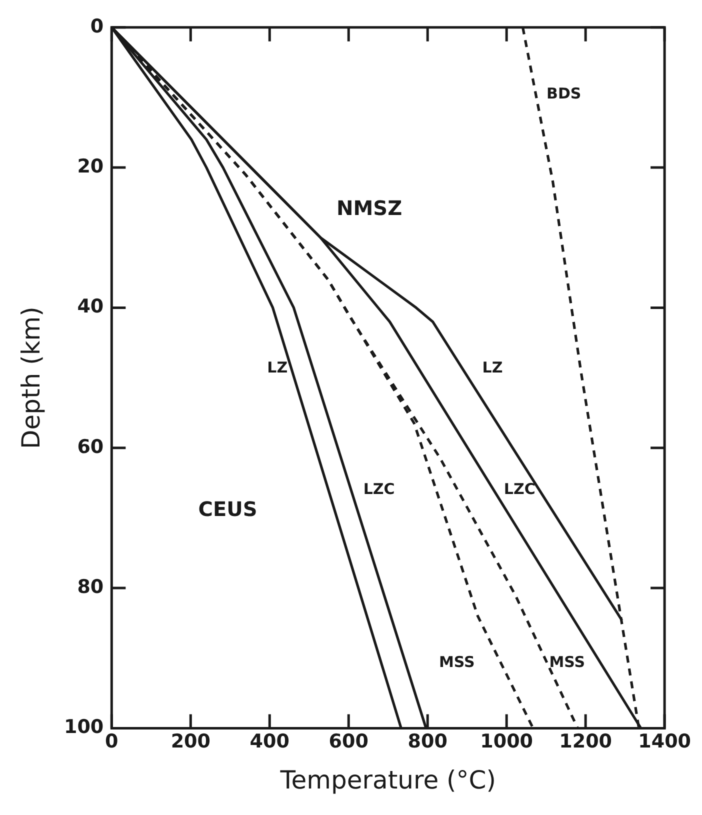  What do you see at coordinates (387, 780) in the screenshot?
I see `x-axis-title: Temperature (°C)` at bounding box center [387, 780].